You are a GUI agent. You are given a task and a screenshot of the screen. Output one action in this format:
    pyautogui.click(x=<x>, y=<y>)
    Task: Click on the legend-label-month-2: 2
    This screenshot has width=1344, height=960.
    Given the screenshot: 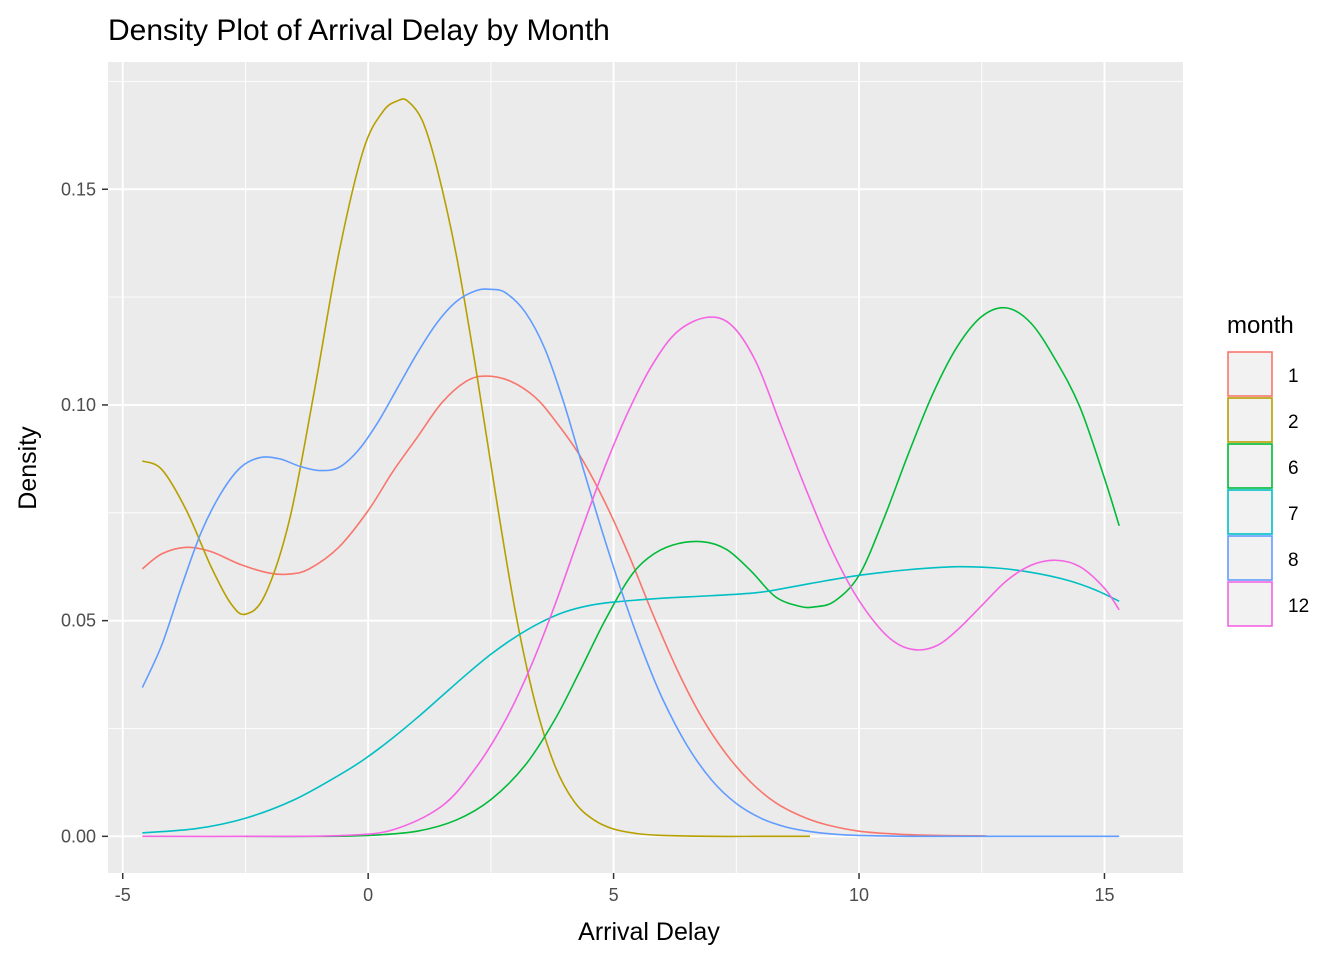 What is the action you would take?
    pyautogui.click(x=1293, y=422)
    